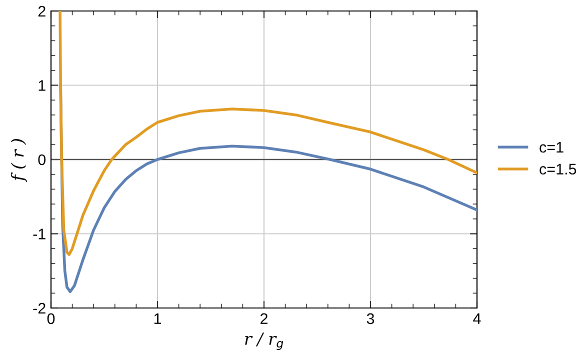  What do you see at coordinates (264, 318) in the screenshot?
I see `x-tick-label: 2` at bounding box center [264, 318].